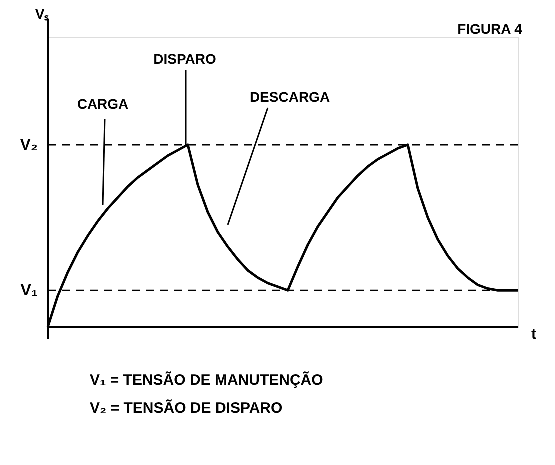 The image size is (555, 465). Describe the element at coordinates (42, 14) in the screenshot. I see `text: Vₛ` at that location.